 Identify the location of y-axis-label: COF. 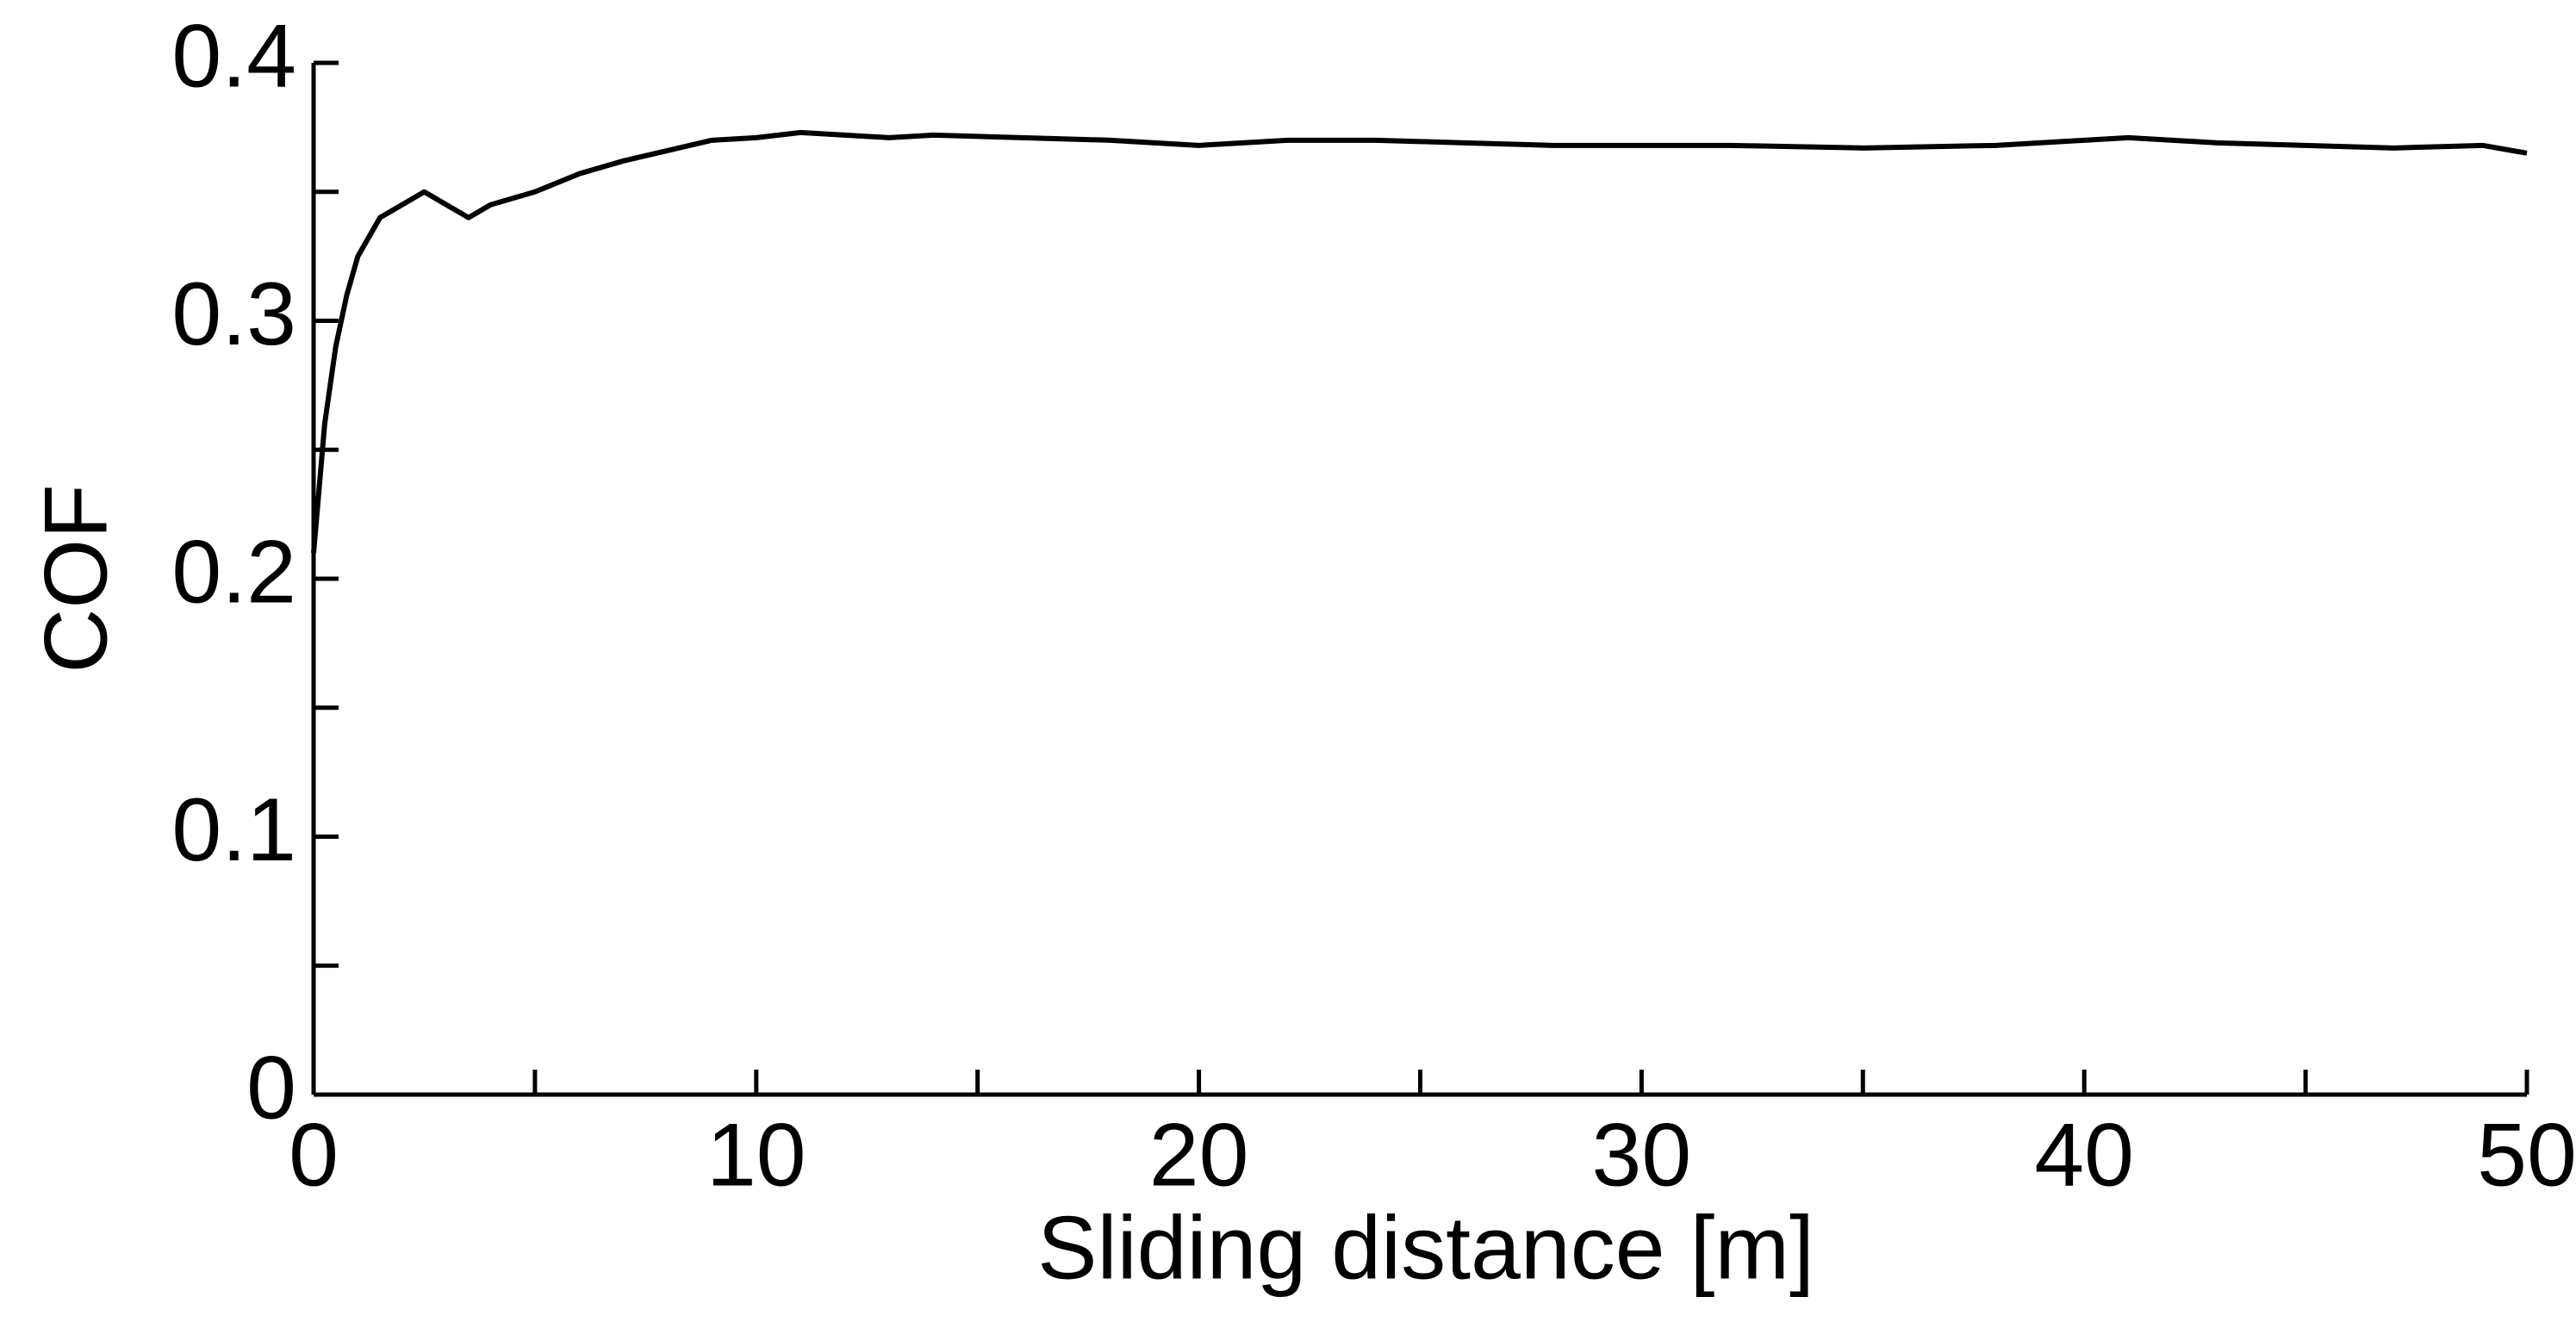
(76, 578).